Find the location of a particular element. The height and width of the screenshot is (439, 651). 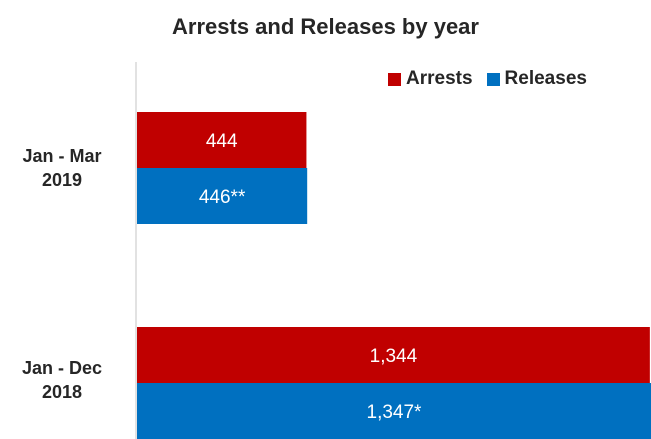

category-label-line: Jan - Mar is located at coordinates (62, 156).